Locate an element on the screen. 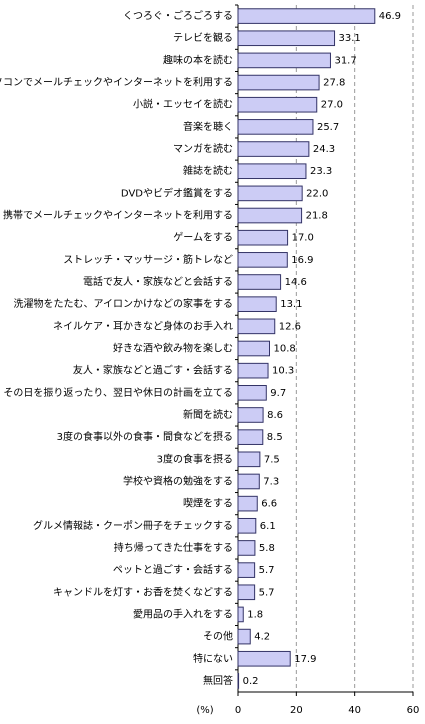 This screenshot has width=425, height=724. y-tick-label: 趣味の本を読む is located at coordinates (198, 59).